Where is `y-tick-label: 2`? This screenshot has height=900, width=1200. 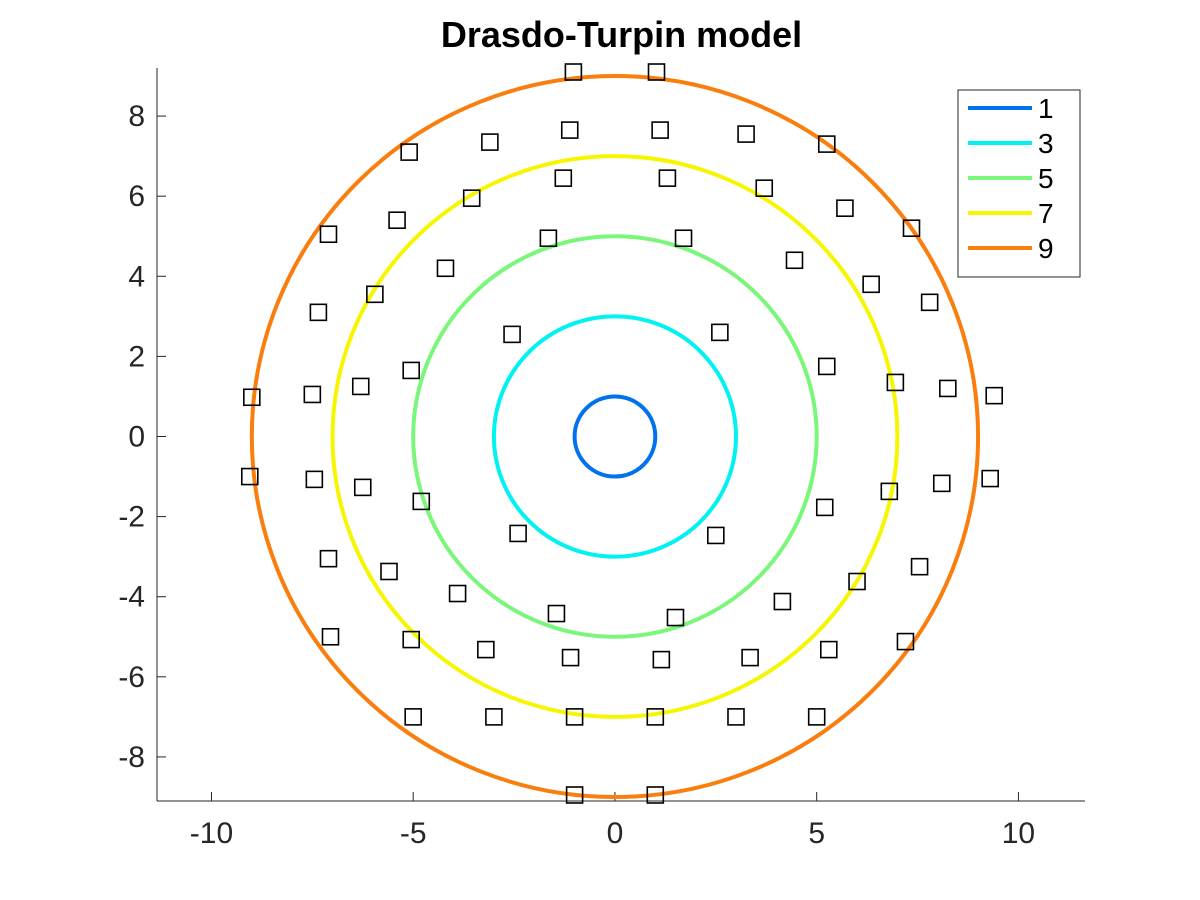
y-tick-label: 2 is located at coordinates (136, 356).